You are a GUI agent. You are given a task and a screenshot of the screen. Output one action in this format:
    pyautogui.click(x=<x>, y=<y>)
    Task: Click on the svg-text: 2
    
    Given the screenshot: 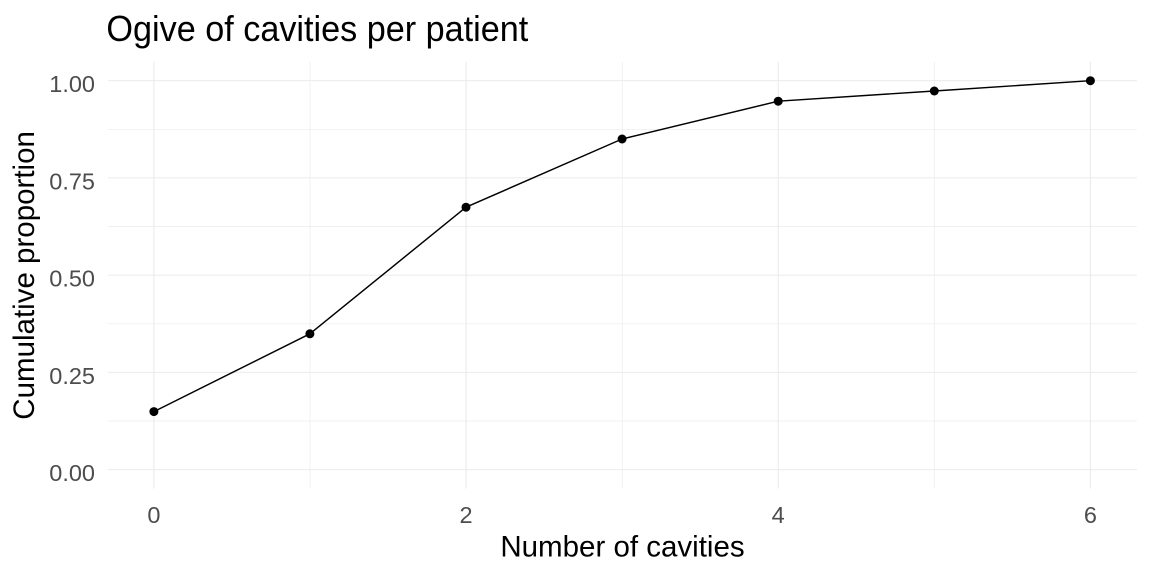 What is the action you would take?
    pyautogui.click(x=466, y=515)
    